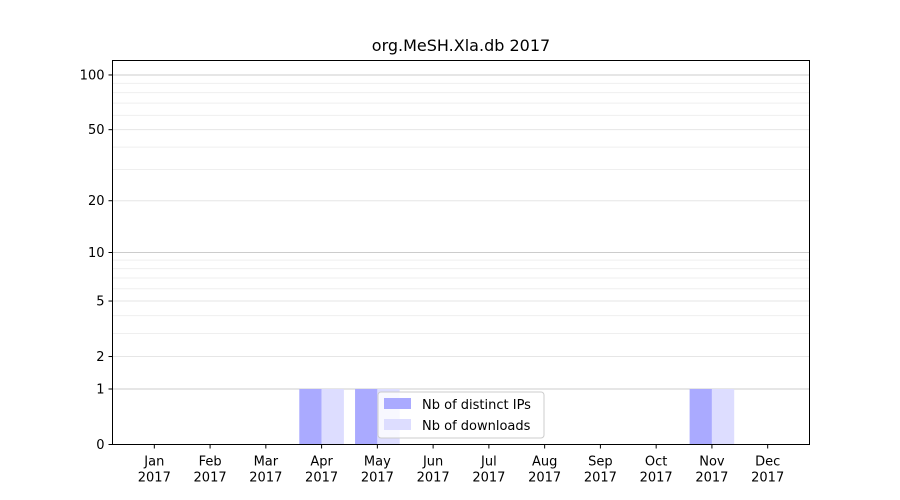  I want to click on x-tick-label-month: Nov, so click(712, 462).